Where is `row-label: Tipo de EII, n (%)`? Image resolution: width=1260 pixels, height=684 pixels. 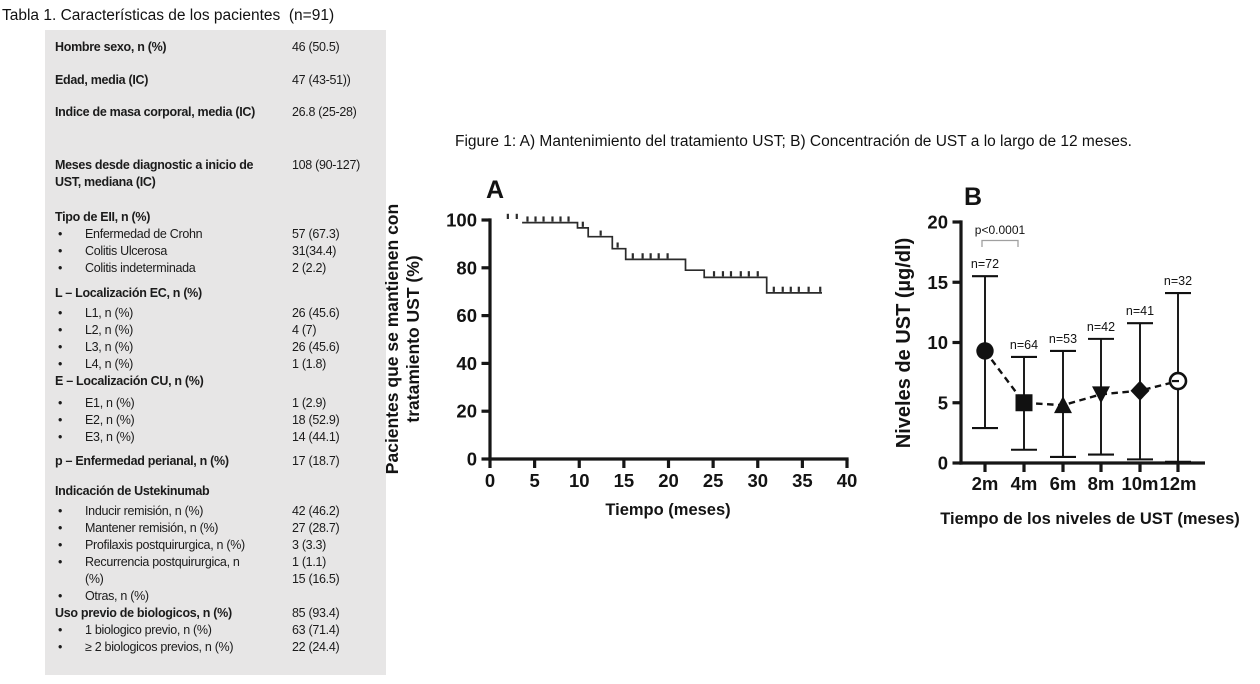 row-label: Tipo de EII, n (%) is located at coordinates (103, 217).